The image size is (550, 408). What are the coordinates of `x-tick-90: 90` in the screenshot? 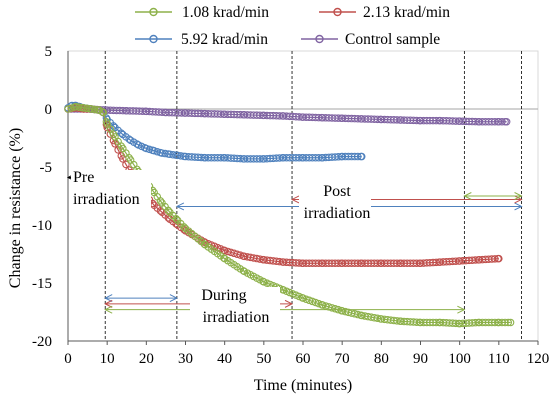 It's located at (420, 359).